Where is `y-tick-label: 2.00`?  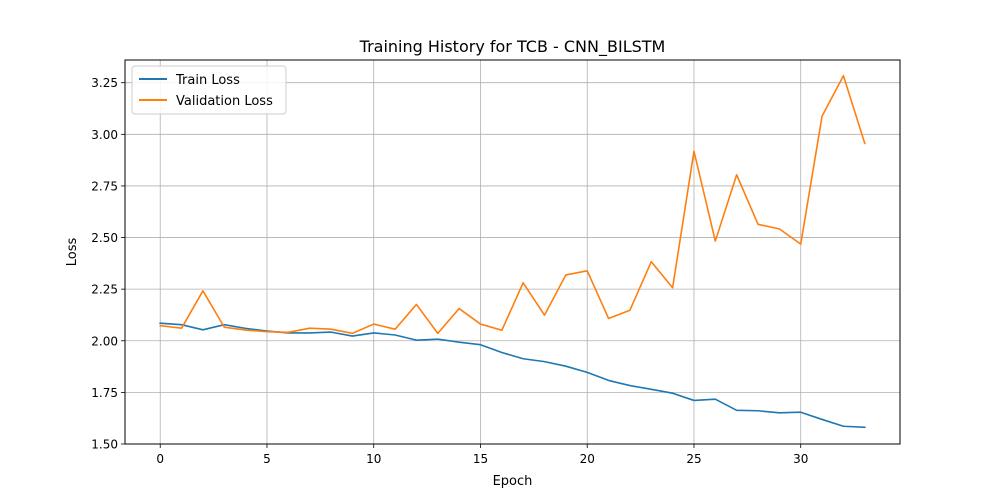 y-tick-label: 2.00 is located at coordinates (104, 341).